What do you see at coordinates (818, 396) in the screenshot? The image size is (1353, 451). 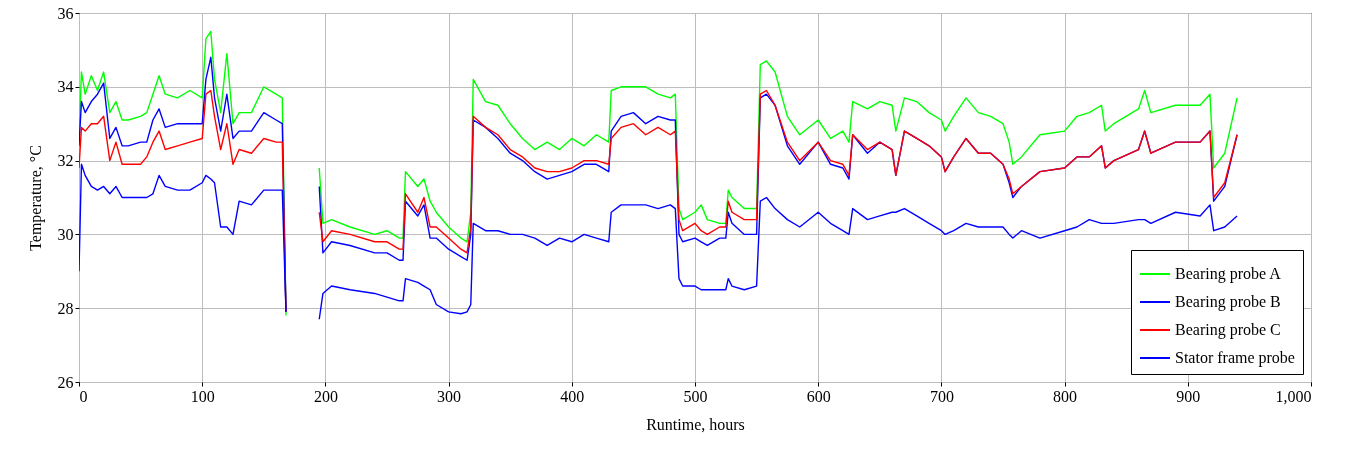 I see `x-tick-label: 600` at bounding box center [818, 396].